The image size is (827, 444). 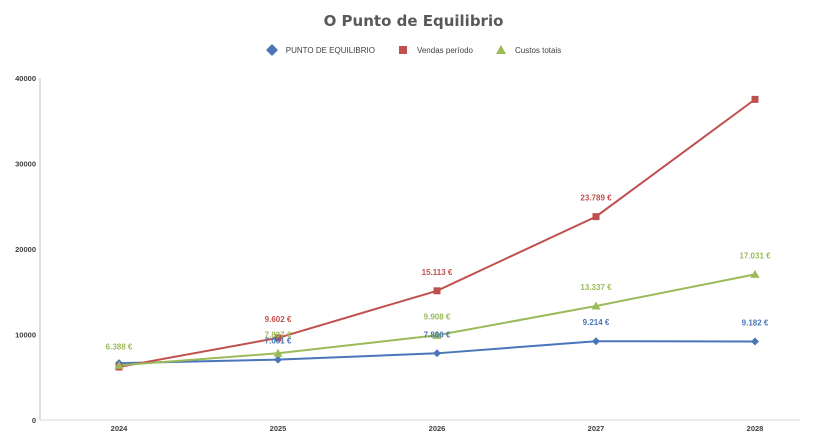 I want to click on y-tick-label: 20000, so click(x=25, y=249).